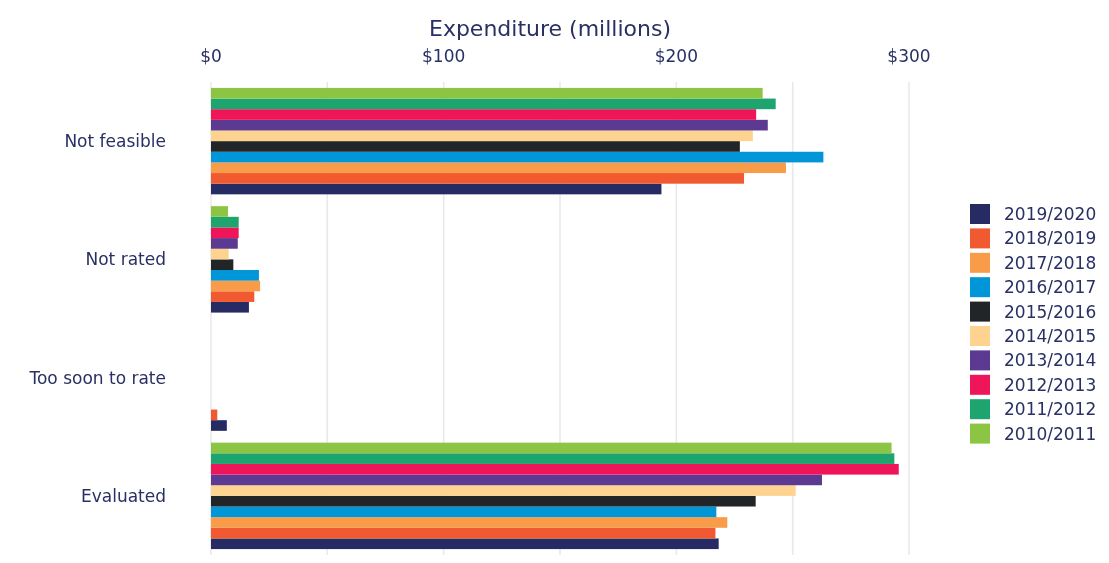 This screenshot has height=563, width=1109. Describe the element at coordinates (1050, 335) in the screenshot. I see `legend-label: 2014/2015` at that location.